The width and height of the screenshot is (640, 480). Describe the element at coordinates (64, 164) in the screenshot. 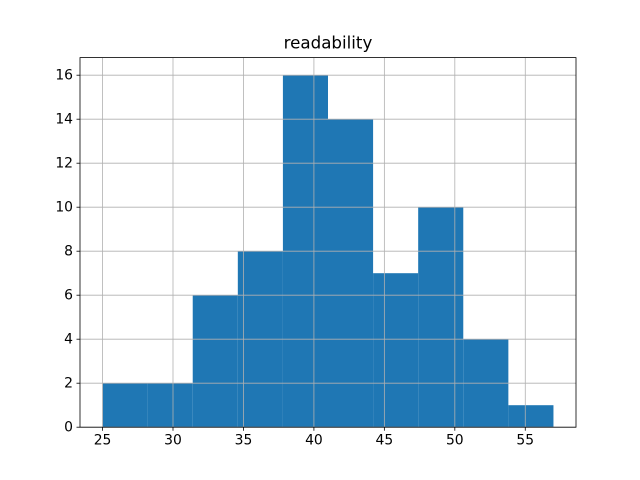

I see `y-tick-label: 12` at that location.